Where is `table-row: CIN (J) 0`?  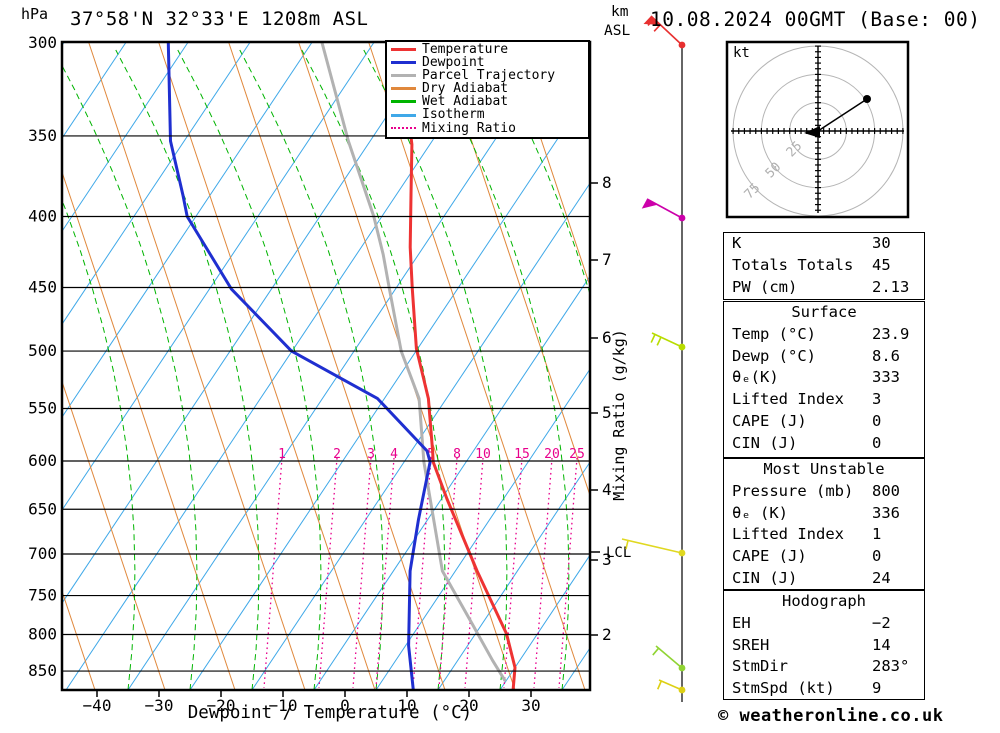 table-row: CIN (J) 0 is located at coordinates (824, 444).